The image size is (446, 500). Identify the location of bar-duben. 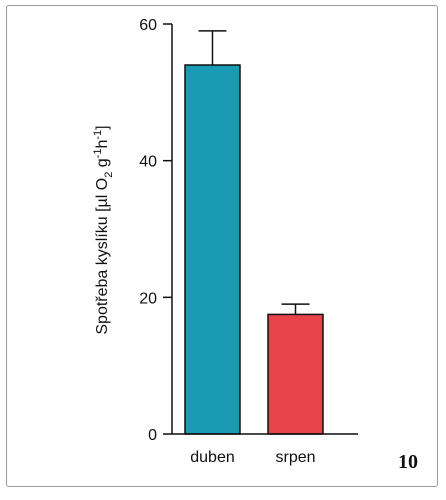
(212, 249).